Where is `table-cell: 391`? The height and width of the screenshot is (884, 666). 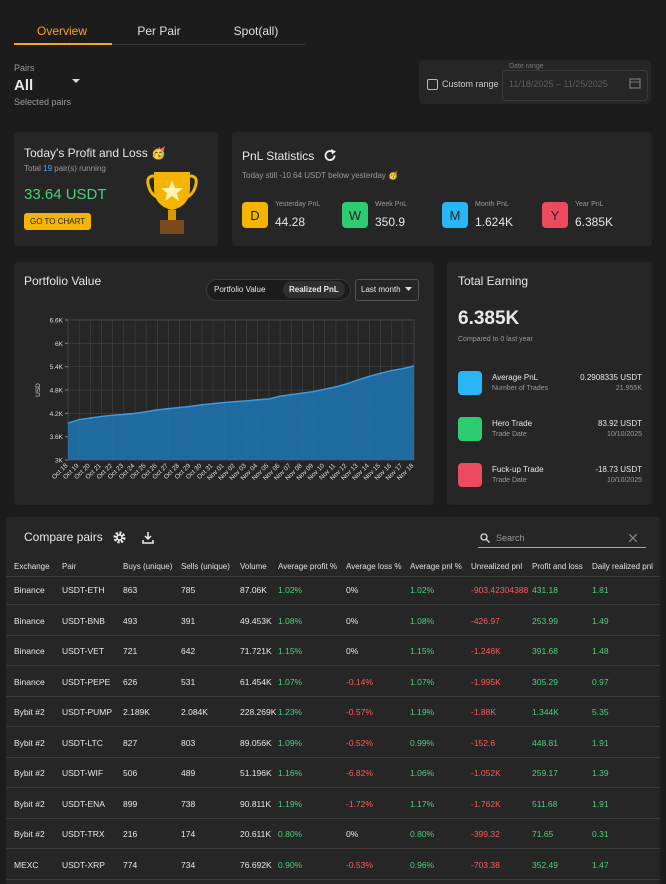 table-cell: 391 is located at coordinates (188, 620).